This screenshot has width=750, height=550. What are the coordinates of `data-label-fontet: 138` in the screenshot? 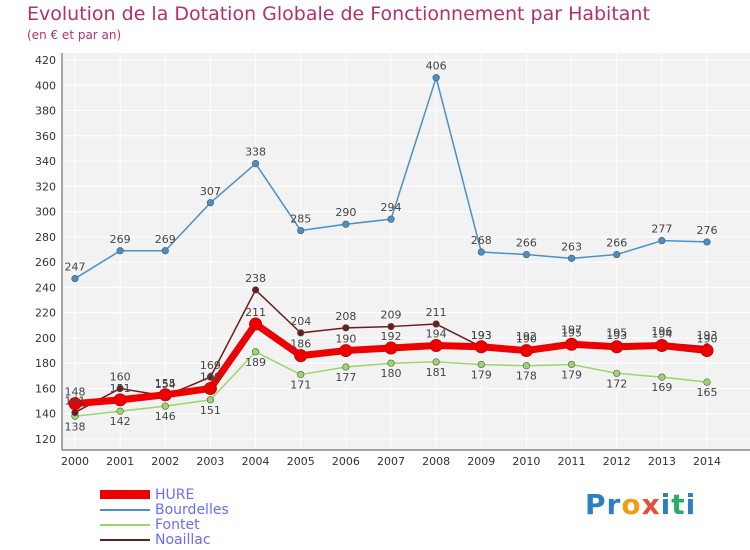 It's located at (75, 426).